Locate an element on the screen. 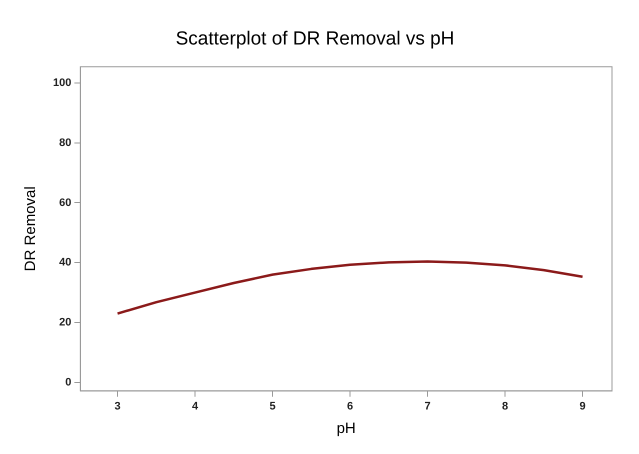  y-tick-label: 80 is located at coordinates (65, 142).